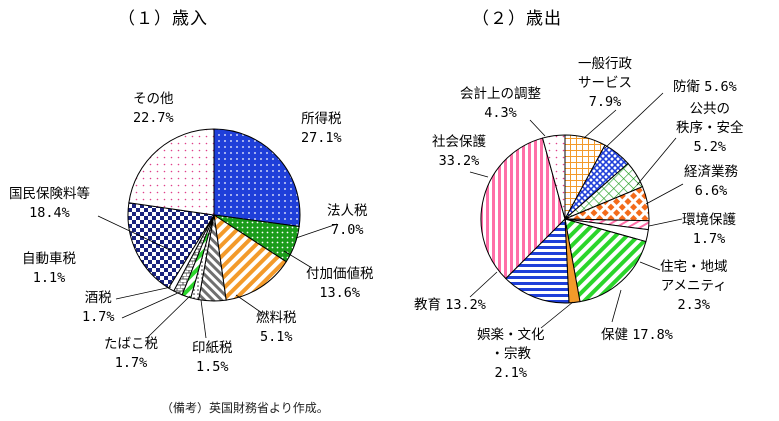  Describe the element at coordinates (517, 19) in the screenshot. I see `expenditure-chart-title: （２）歳出` at that location.